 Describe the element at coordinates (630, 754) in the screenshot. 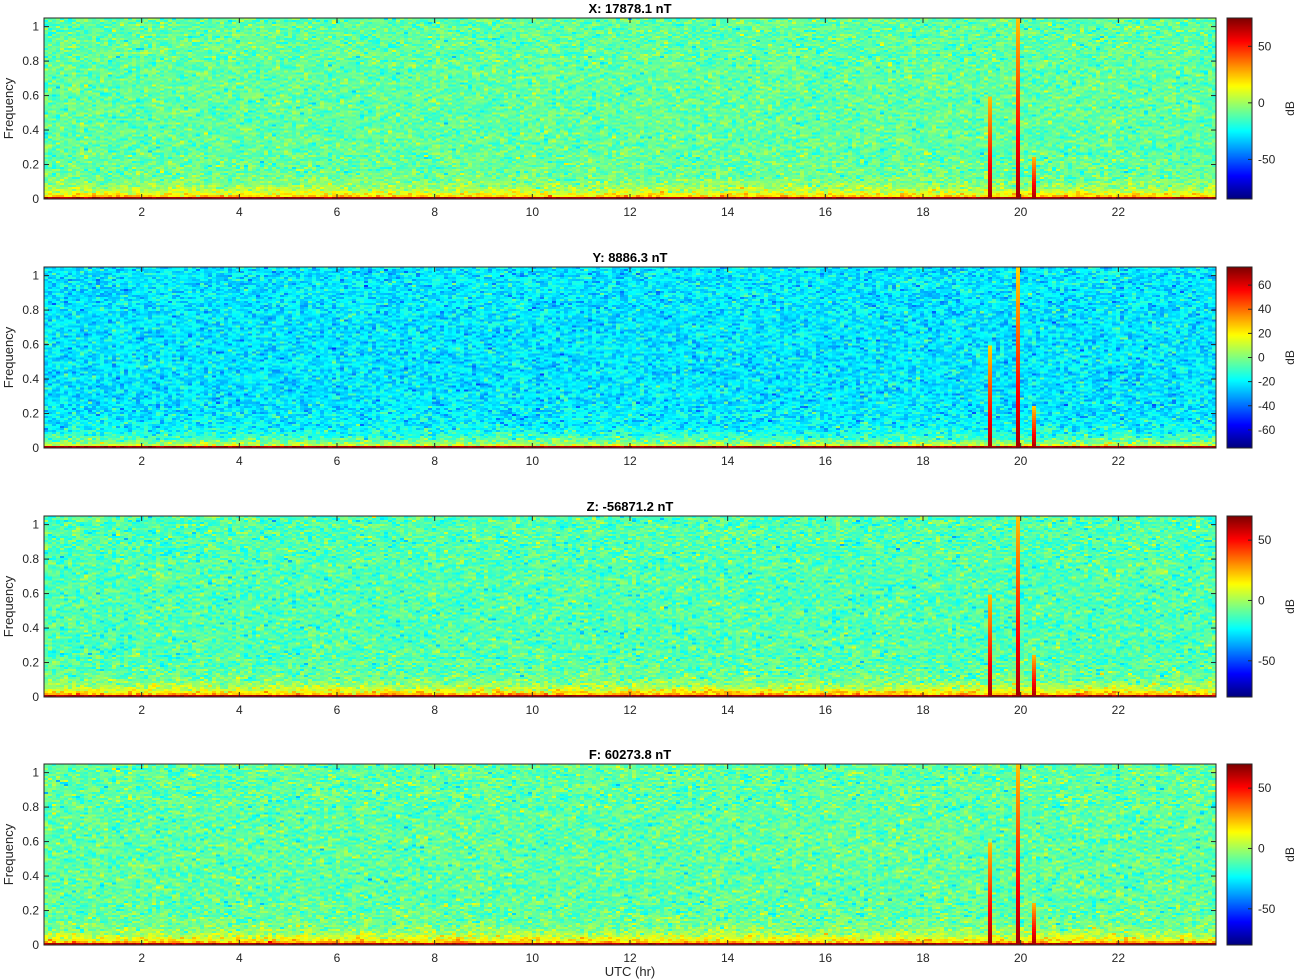

I see `panel-title: F: 60273.8 nT` at that location.